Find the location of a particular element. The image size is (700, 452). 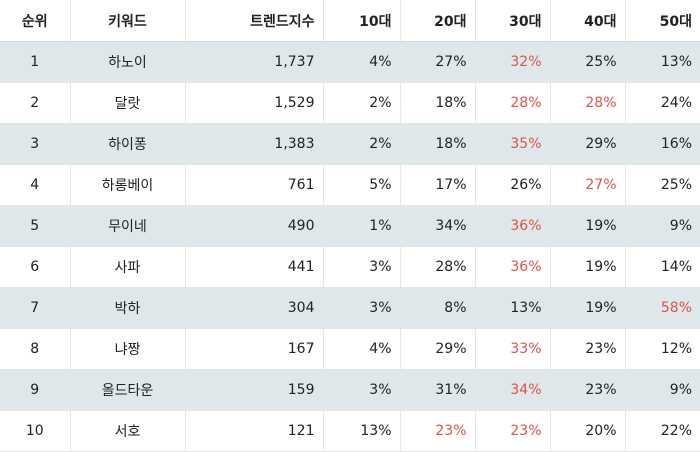

cell-age-20s: 34% is located at coordinates (438, 226).